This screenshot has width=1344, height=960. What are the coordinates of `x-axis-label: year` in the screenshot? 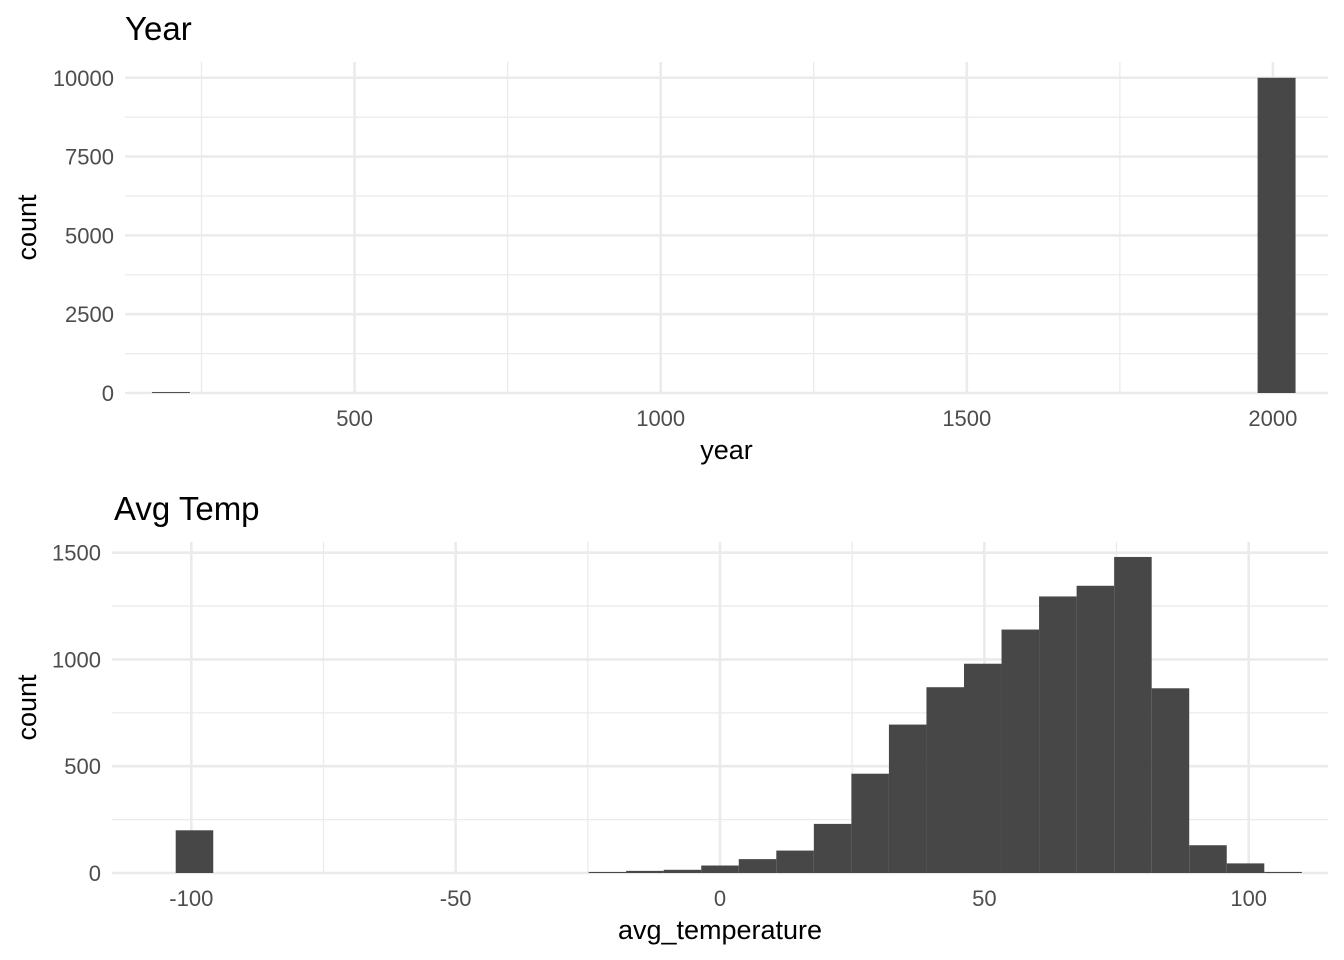 It's located at (726, 450).